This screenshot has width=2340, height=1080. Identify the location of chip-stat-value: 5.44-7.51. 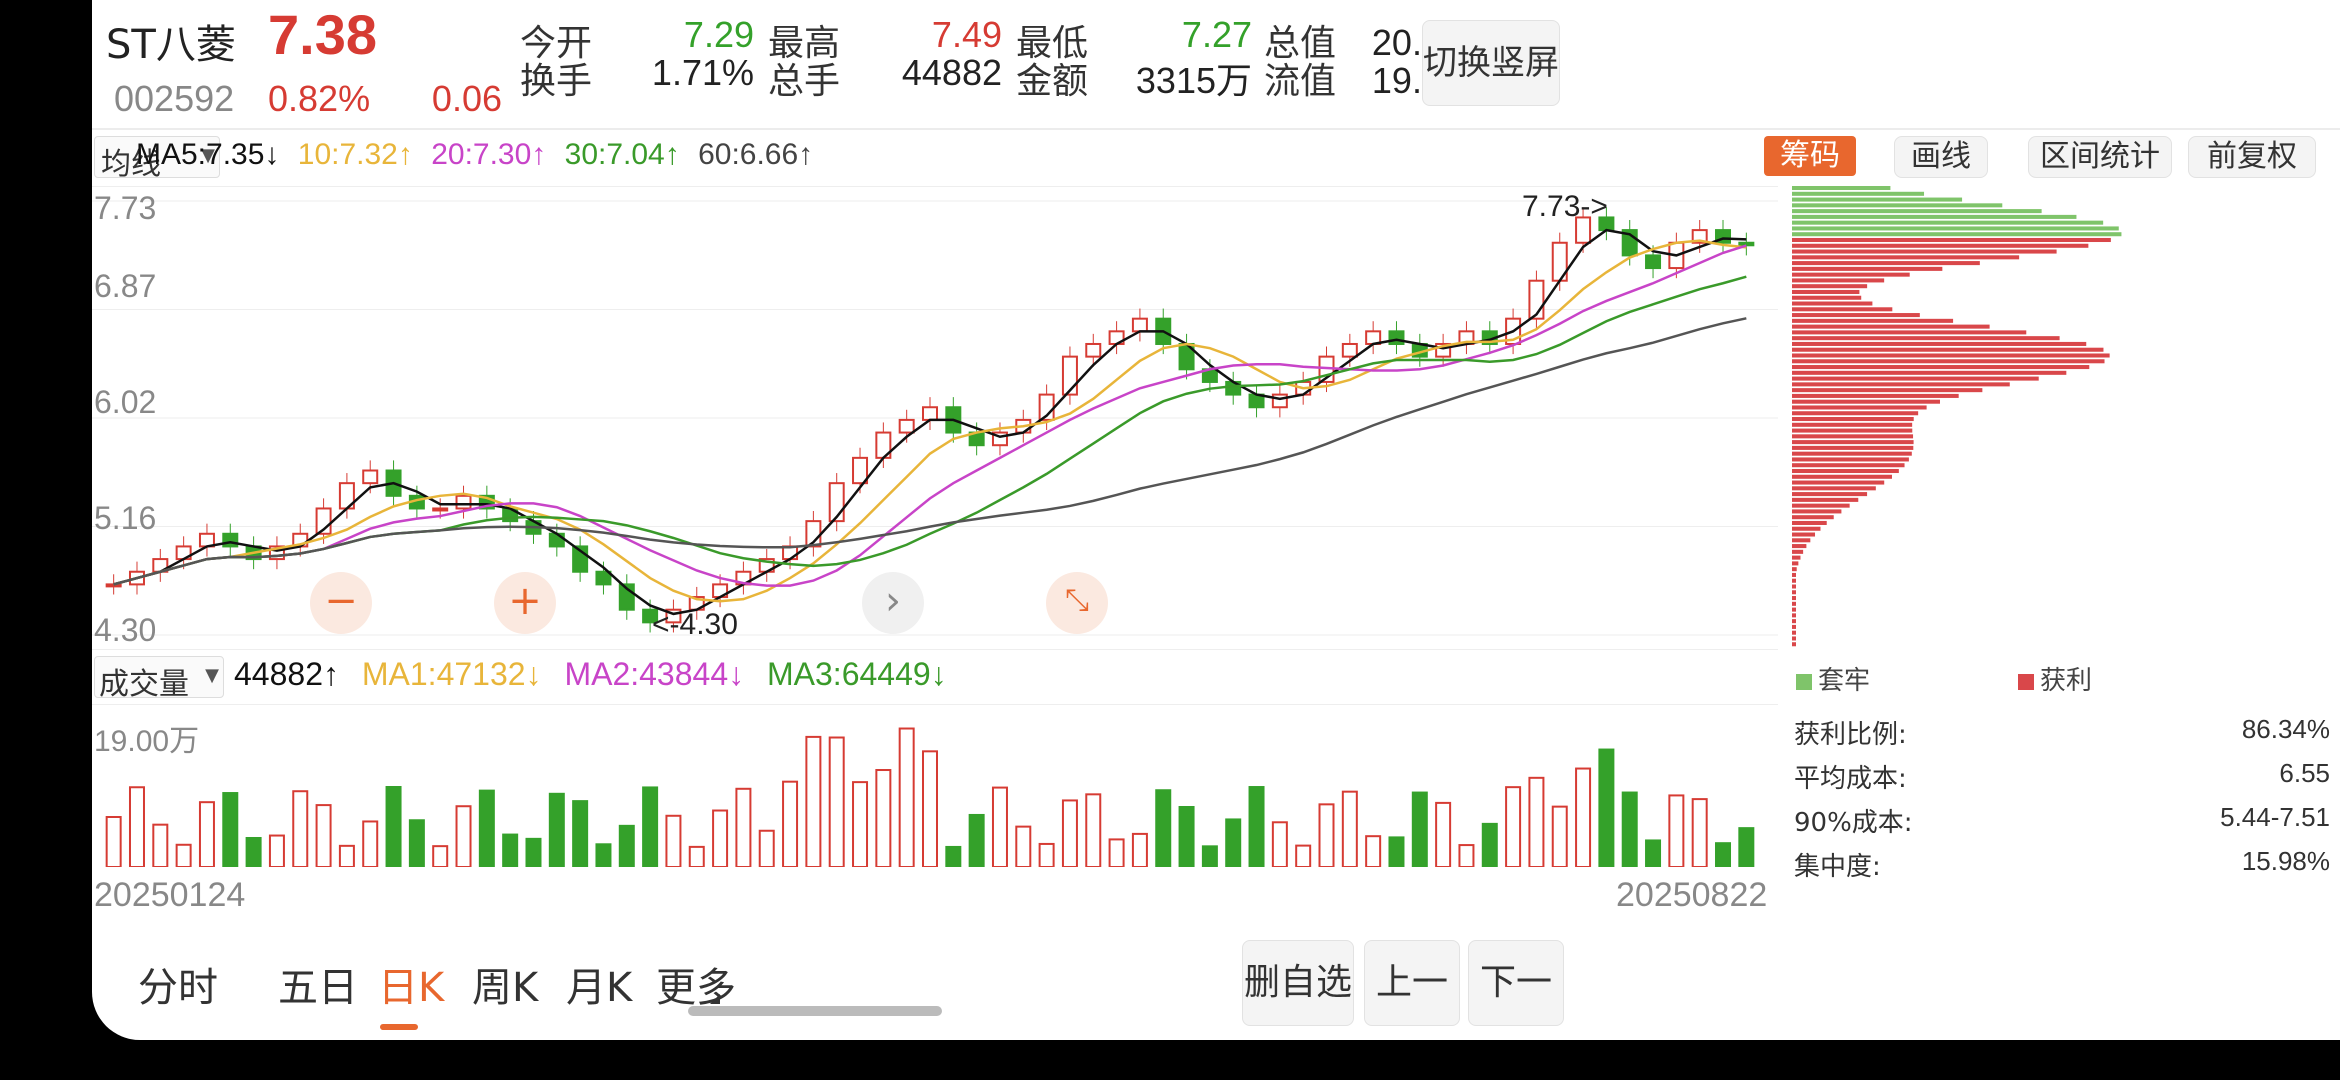
(2275, 817).